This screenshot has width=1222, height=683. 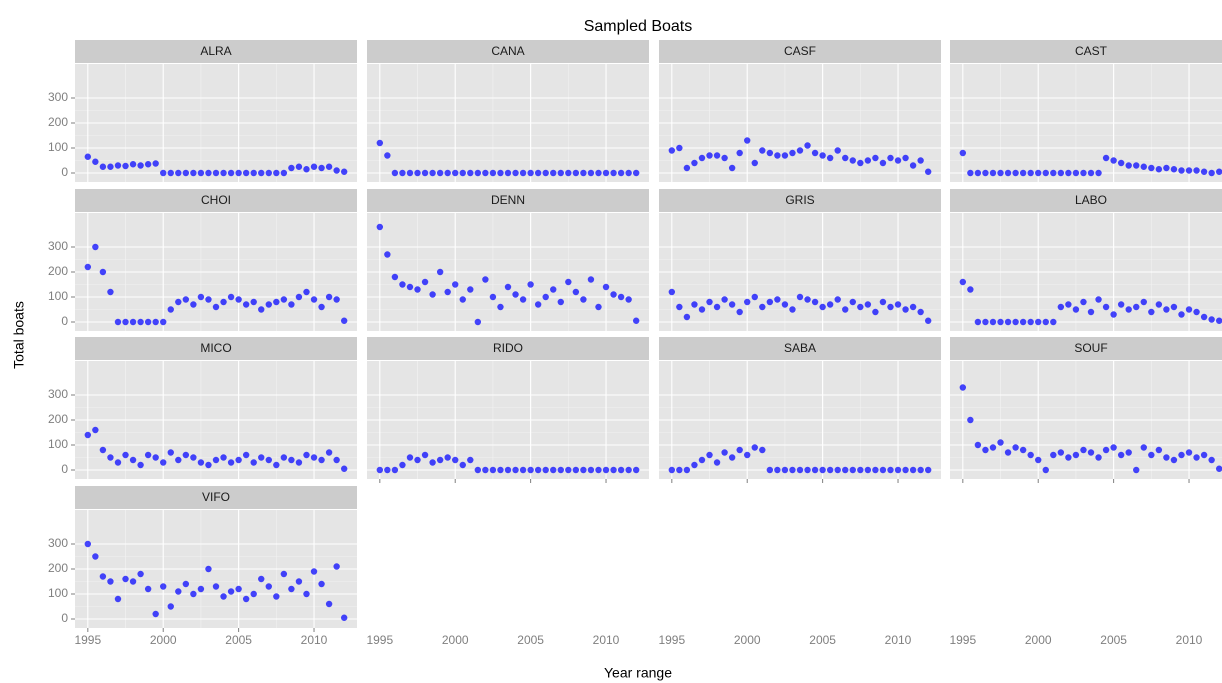 What do you see at coordinates (64, 469) in the screenshot?
I see `y-tick-label: 0` at bounding box center [64, 469].